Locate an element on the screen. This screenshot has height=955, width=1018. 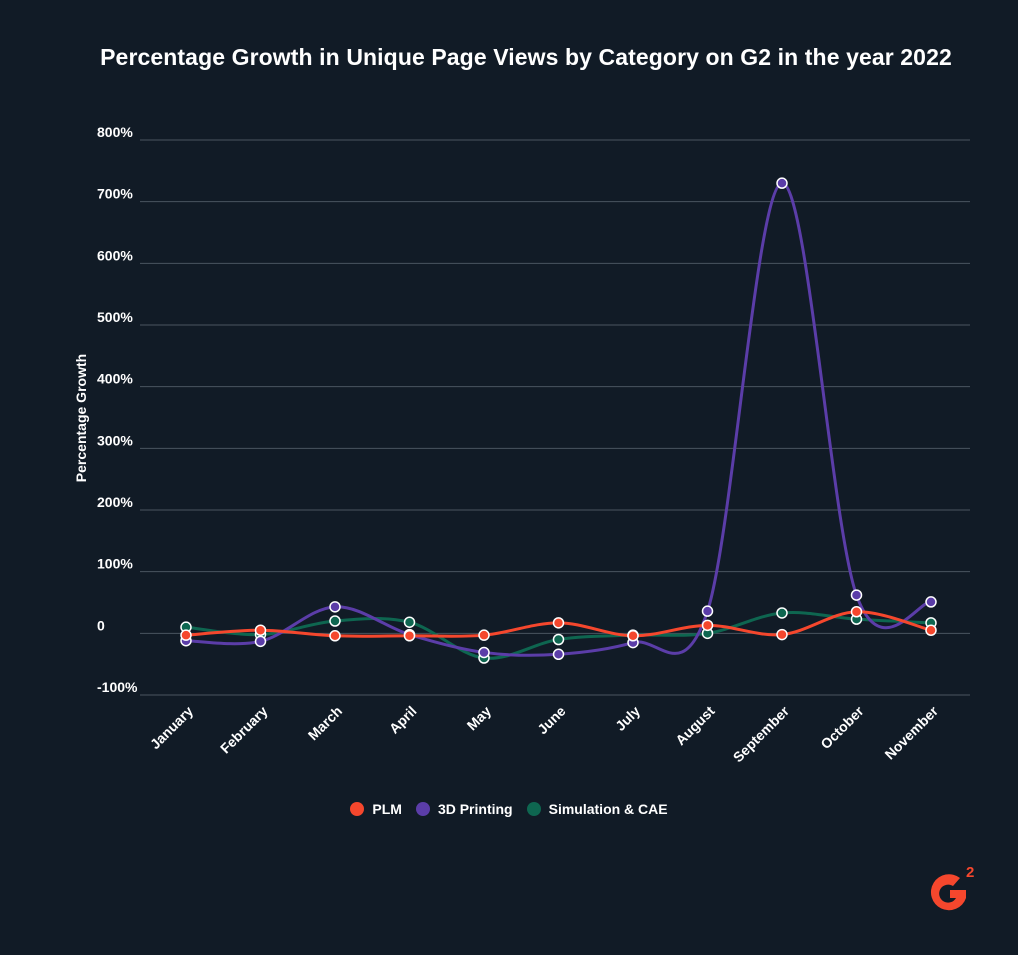
legend: PLM 3D Printing Simulation & CAE is located at coordinates (509, 809).